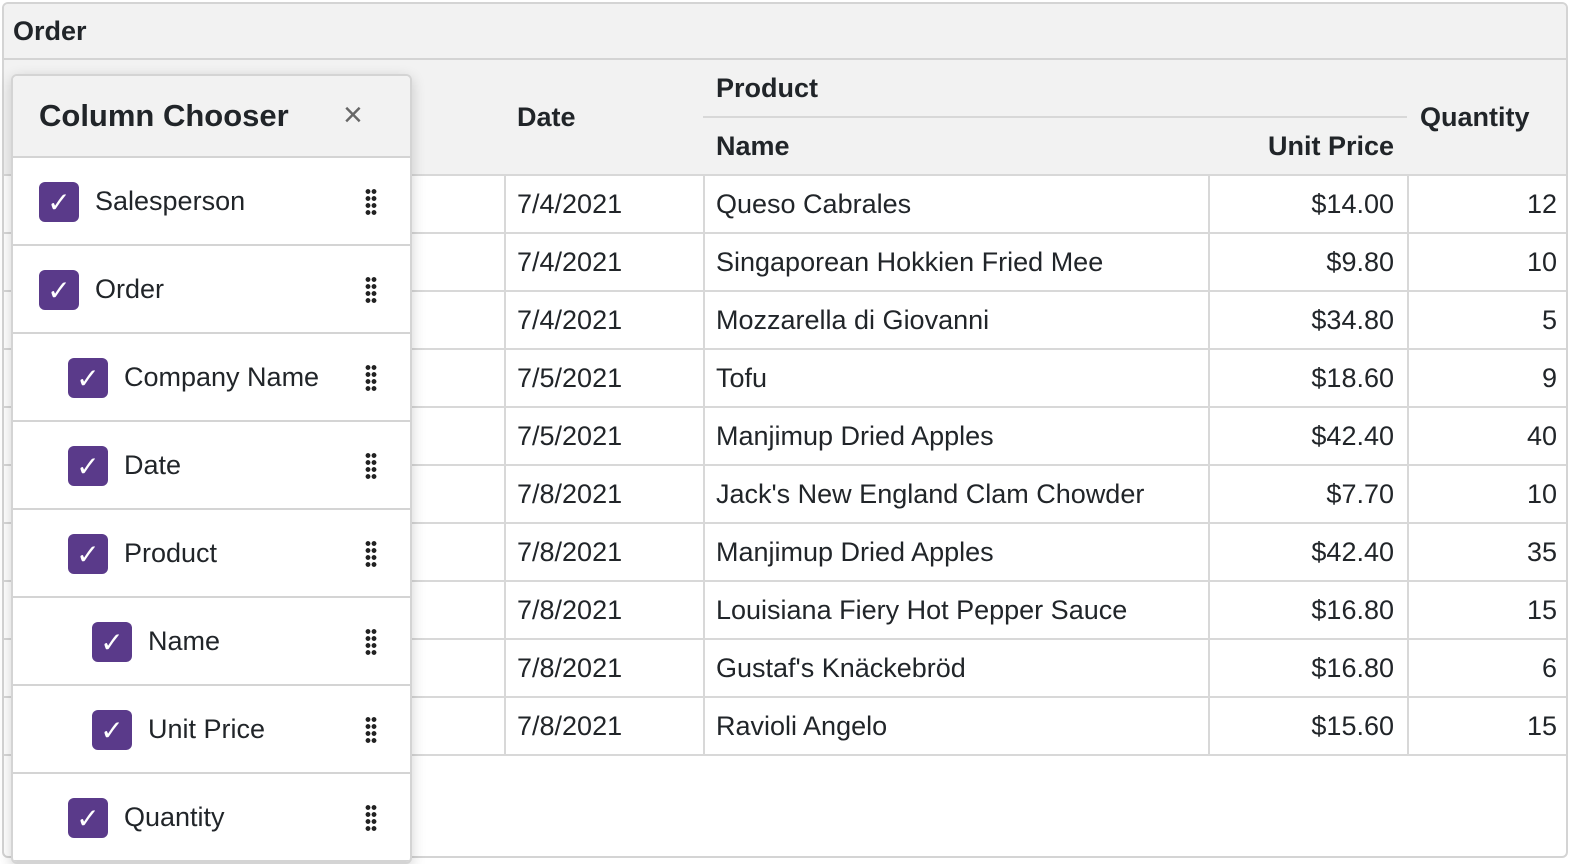  Describe the element at coordinates (1308, 205) in the screenshot. I see `cell-unit-price: $14.00` at that location.